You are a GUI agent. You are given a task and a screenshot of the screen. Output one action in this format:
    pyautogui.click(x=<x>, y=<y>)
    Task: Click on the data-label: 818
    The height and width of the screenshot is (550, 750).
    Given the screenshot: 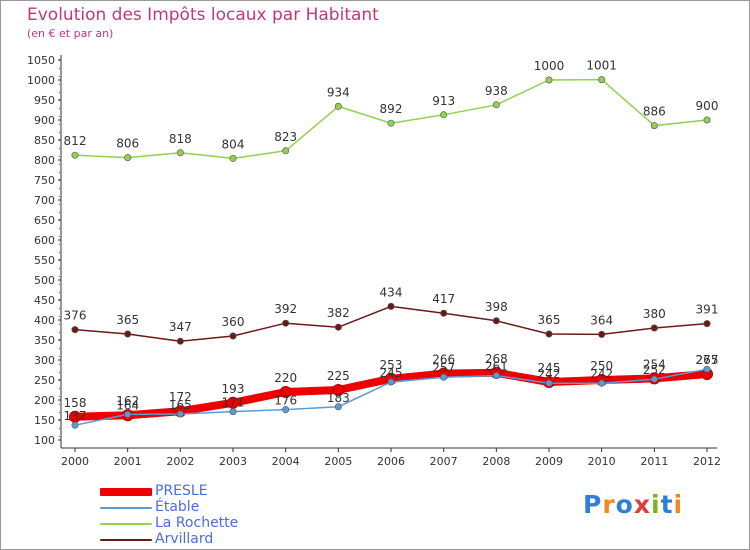 What is the action you would take?
    pyautogui.click(x=180, y=139)
    